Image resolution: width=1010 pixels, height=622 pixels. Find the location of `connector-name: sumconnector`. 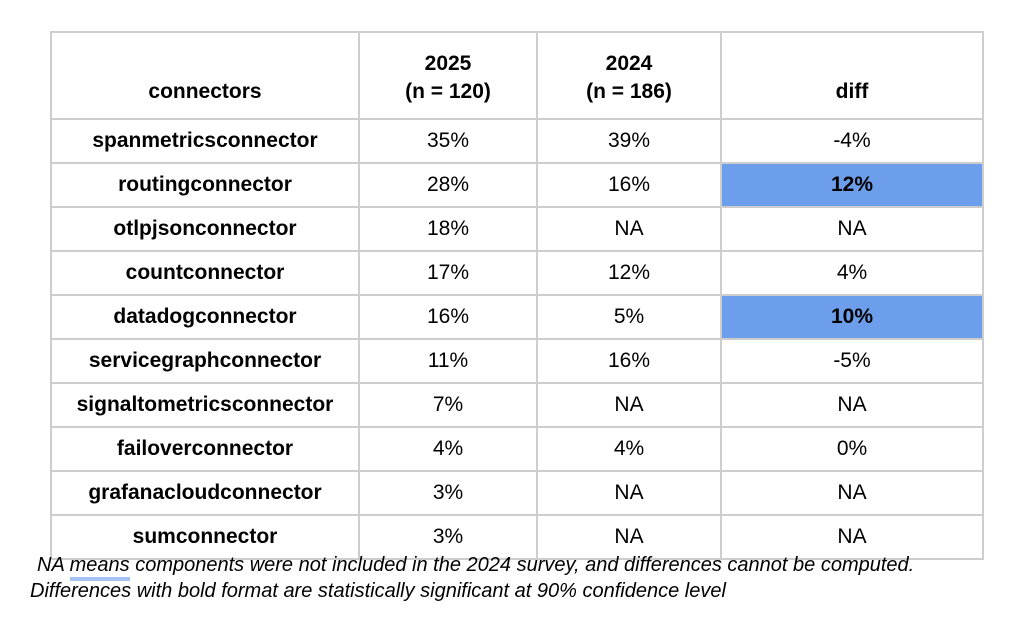

connector-name: sumconnector is located at coordinates (205, 537).